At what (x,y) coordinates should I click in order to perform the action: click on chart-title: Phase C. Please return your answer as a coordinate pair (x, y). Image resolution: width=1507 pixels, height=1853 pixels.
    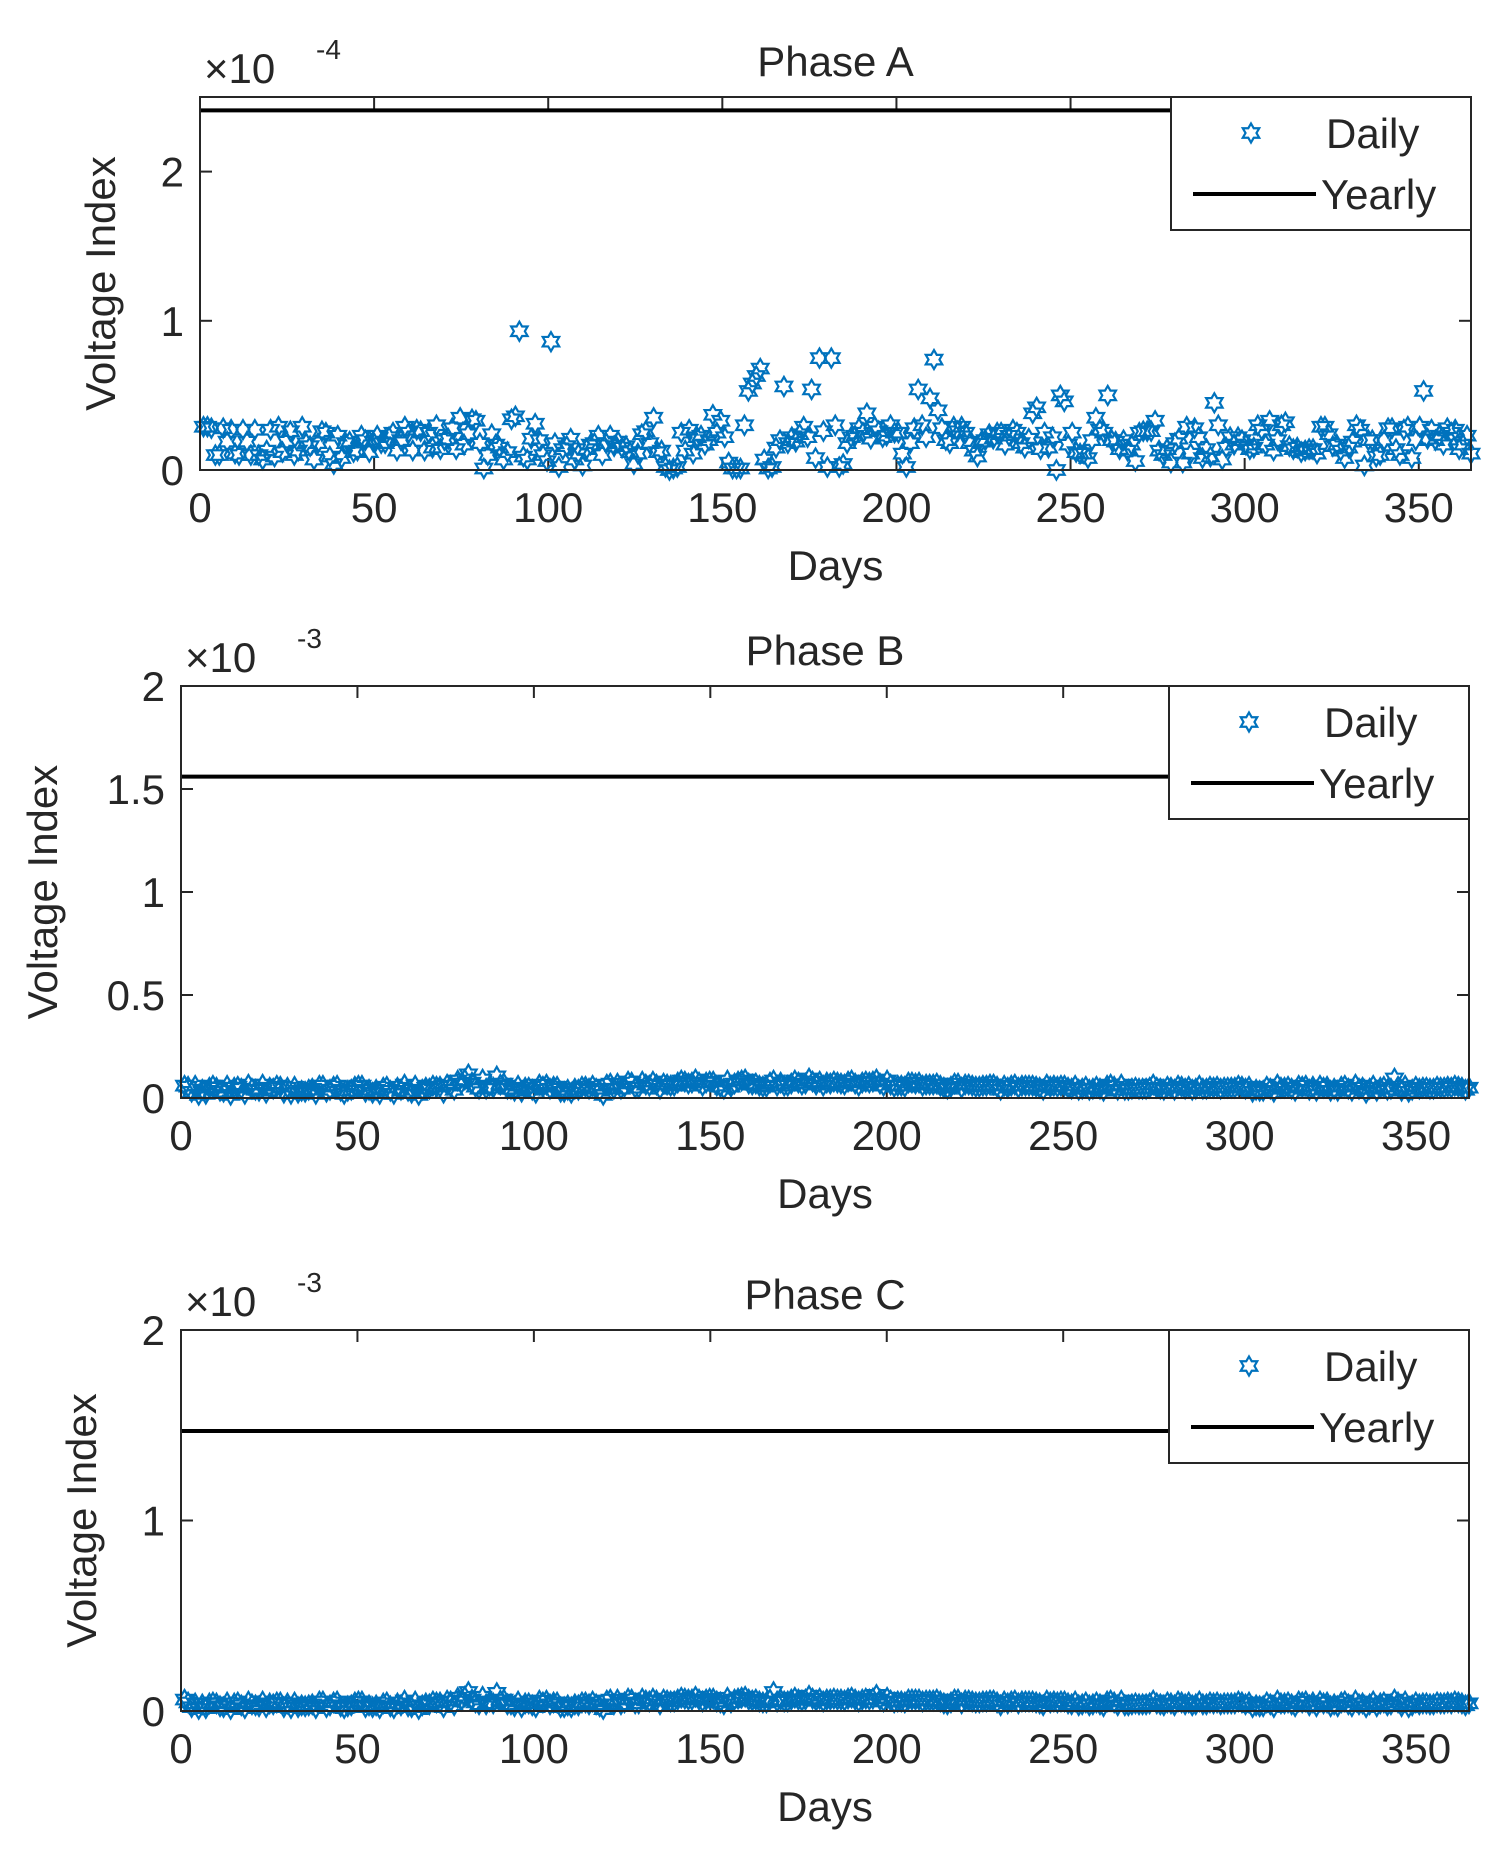
    Looking at the image, I should click on (824, 1294).